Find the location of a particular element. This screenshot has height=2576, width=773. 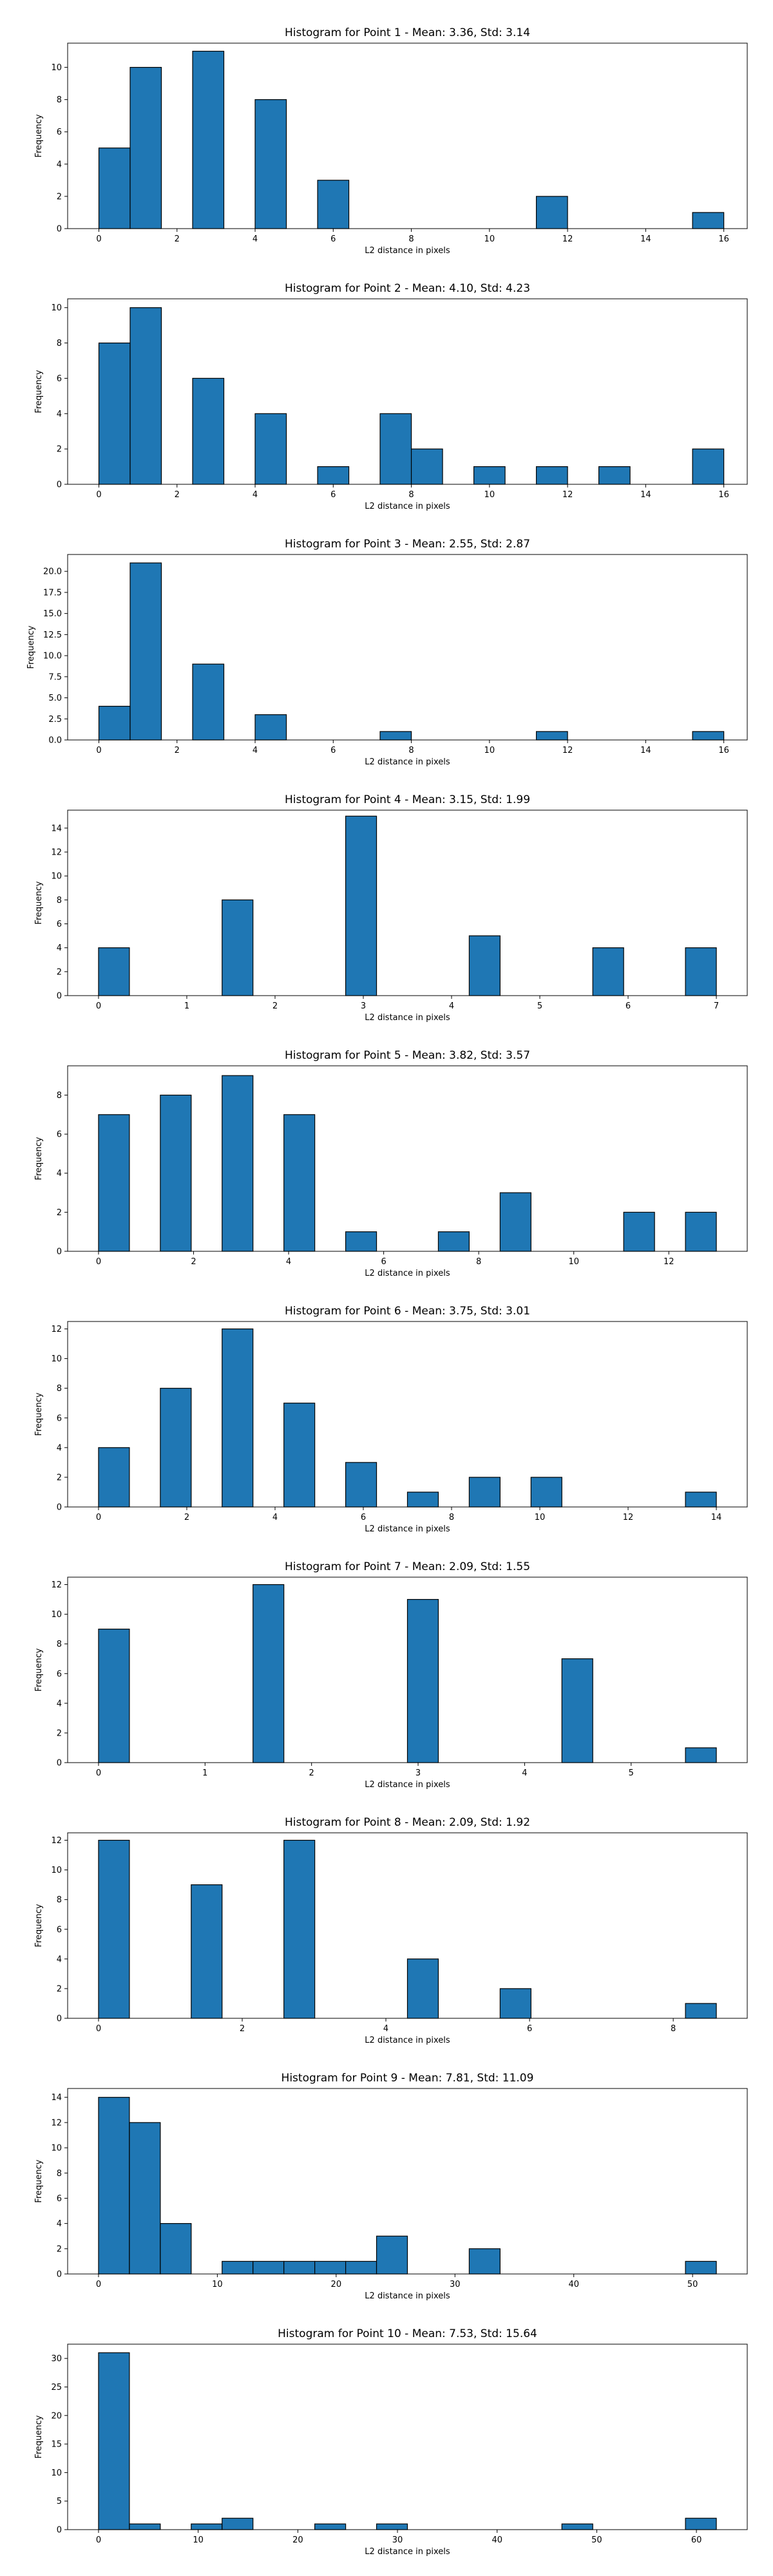

y-axis-label: Frequency is located at coordinates (39, 135).